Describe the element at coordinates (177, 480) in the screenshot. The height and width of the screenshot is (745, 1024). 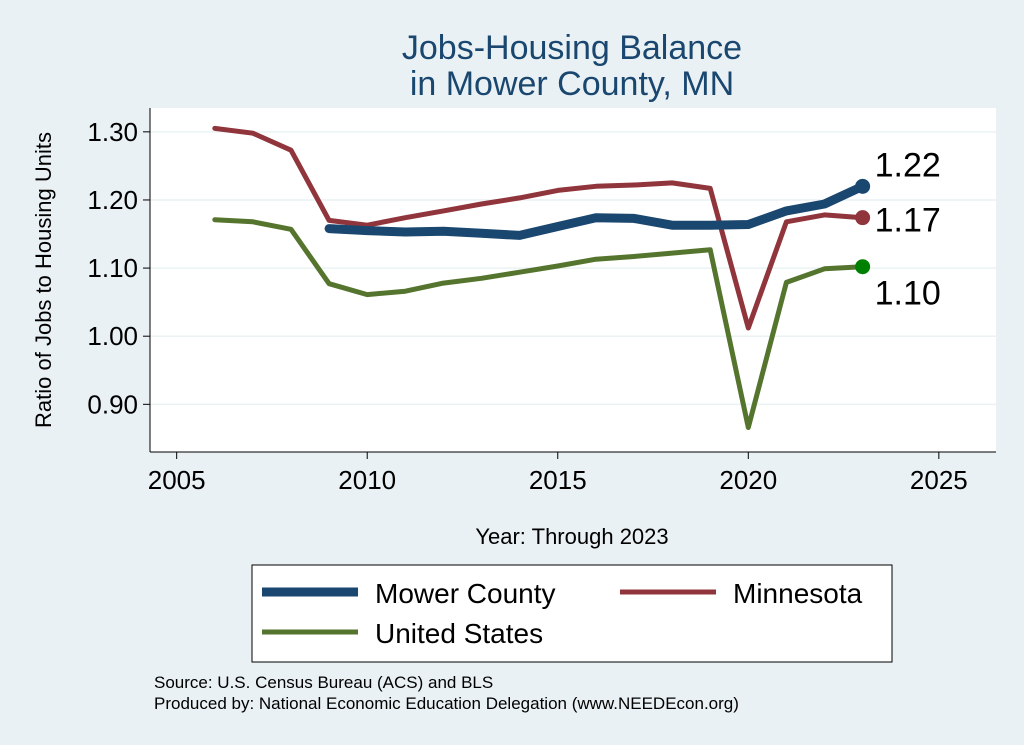
I see `x-tick-label: 2005` at that location.